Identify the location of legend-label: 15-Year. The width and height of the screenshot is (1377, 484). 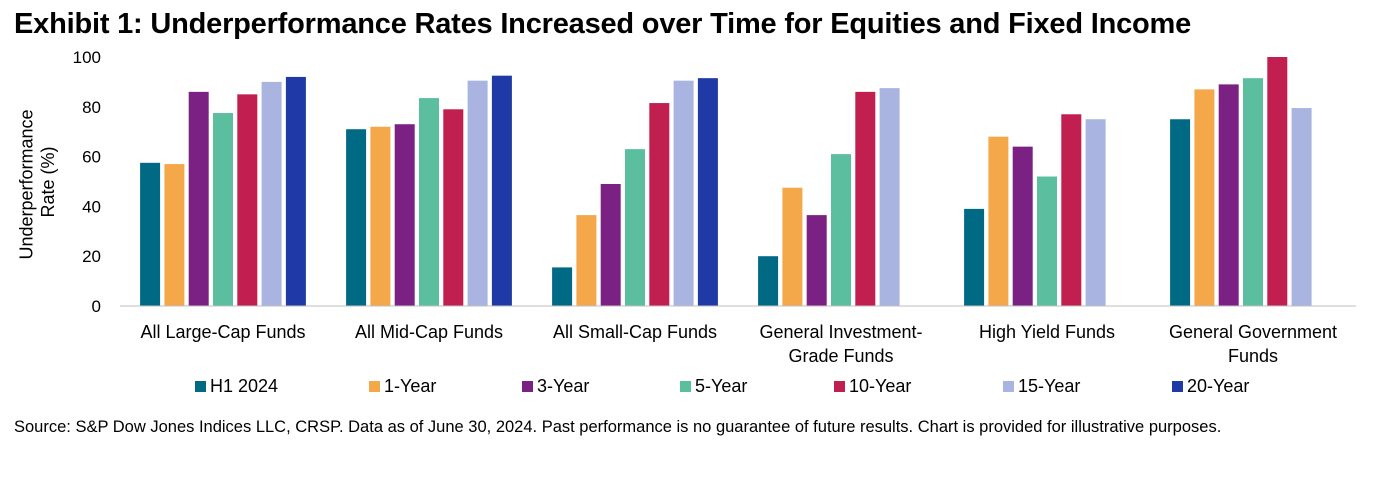
(1049, 386).